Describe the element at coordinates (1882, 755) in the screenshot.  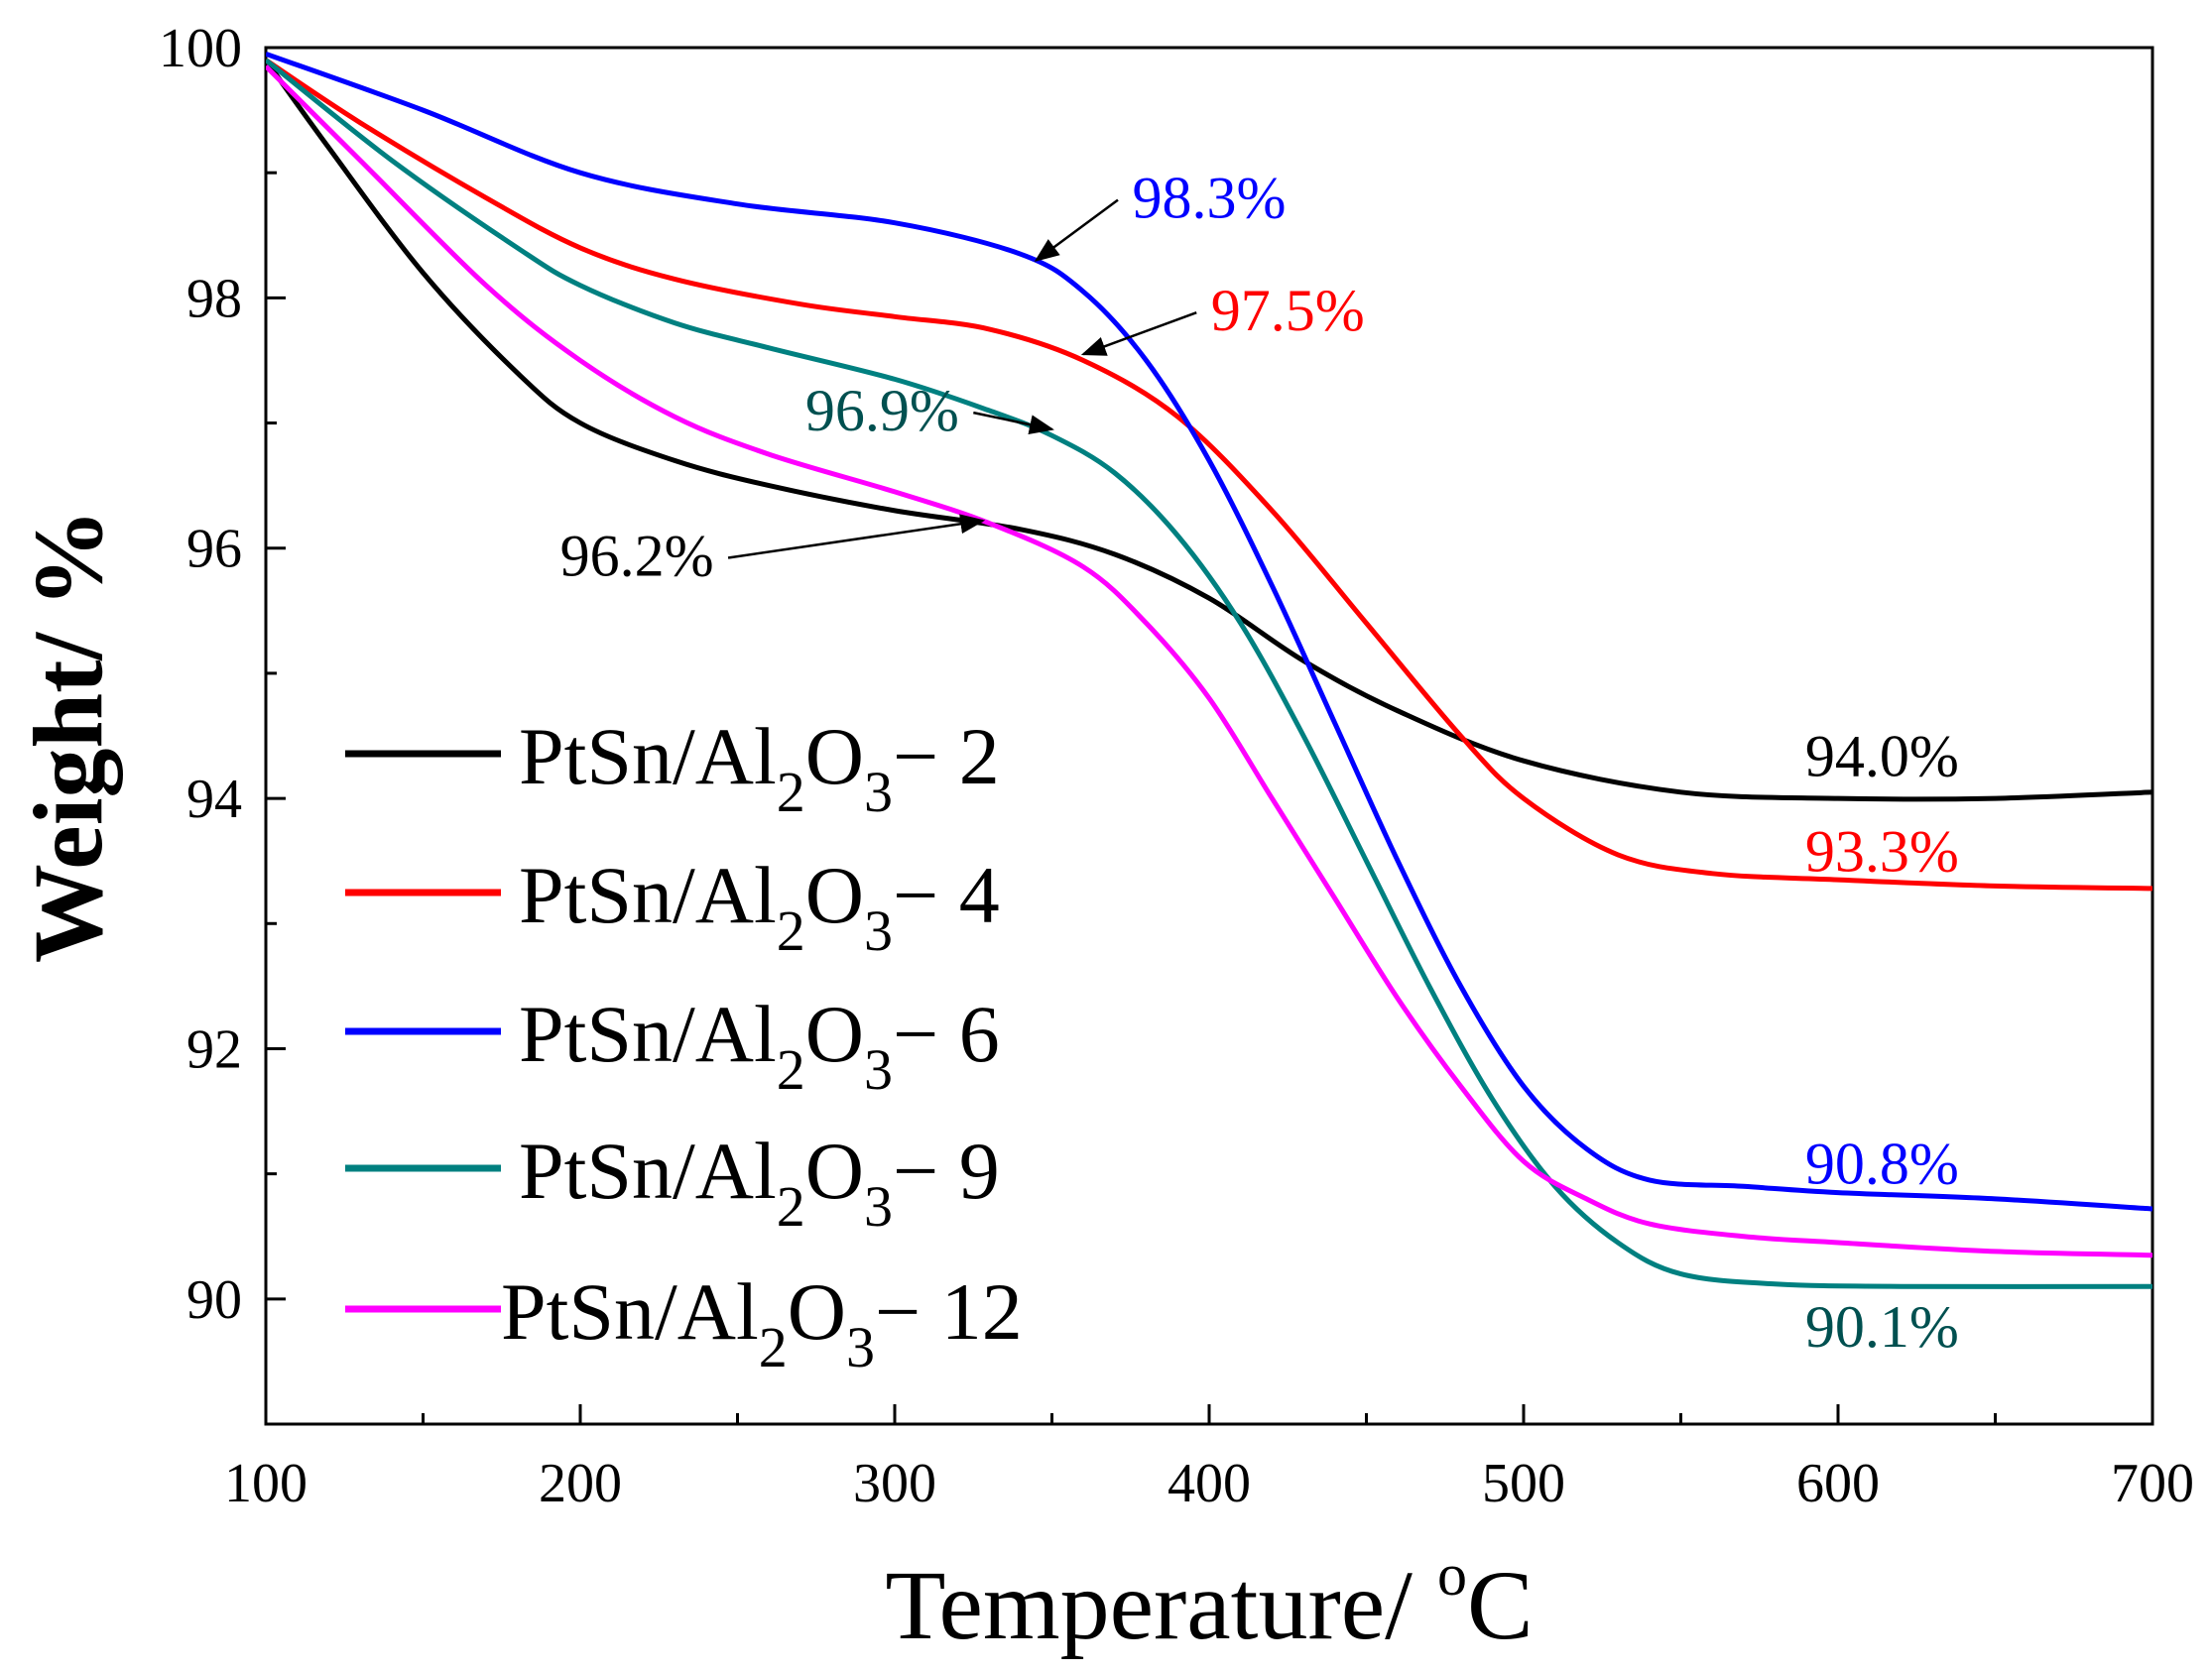
I see `annotation-label: 94.0%` at that location.